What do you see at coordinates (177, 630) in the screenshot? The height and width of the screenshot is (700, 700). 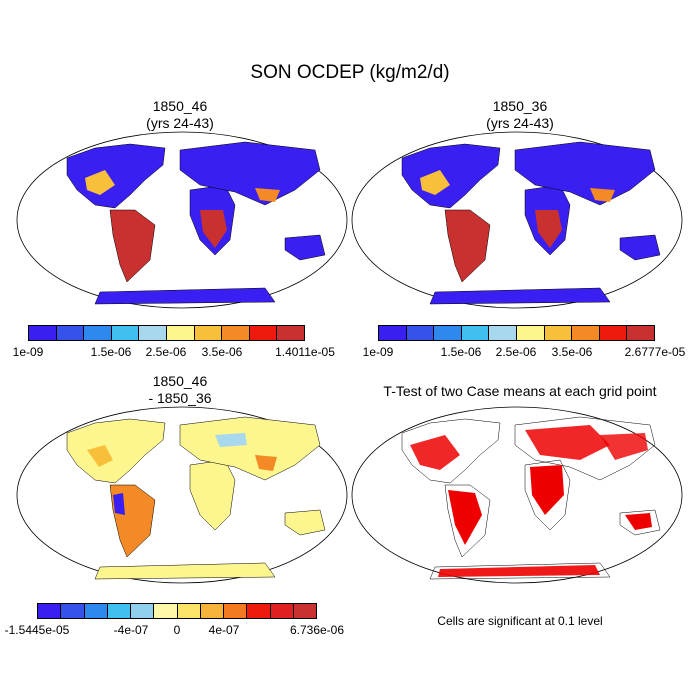 I see `colorbar3-label: 0` at bounding box center [177, 630].